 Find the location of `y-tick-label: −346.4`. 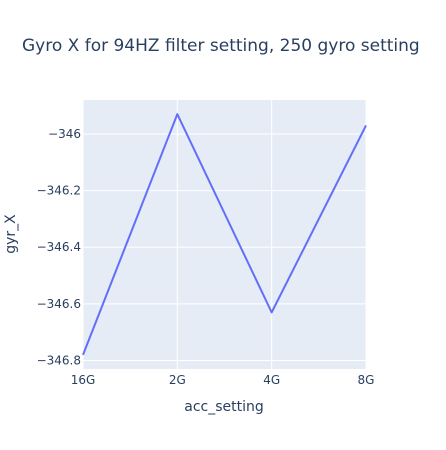

y-tick-label: −346.4 is located at coordinates (59, 247).